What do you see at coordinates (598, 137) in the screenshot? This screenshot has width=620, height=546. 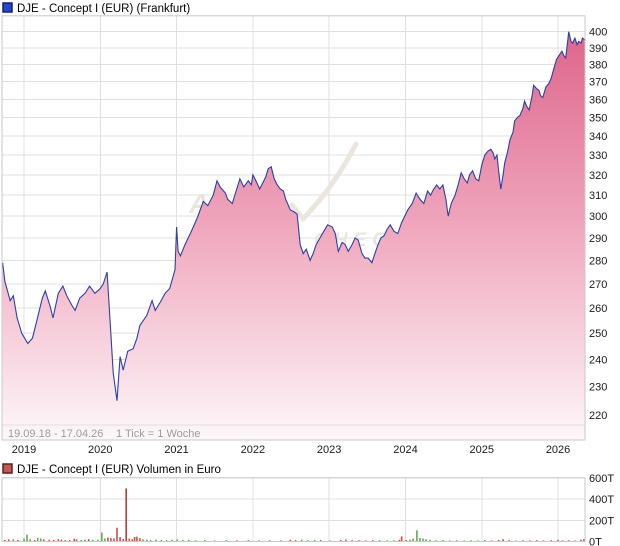 I see `price-y-tick-label: 340` at bounding box center [598, 137].